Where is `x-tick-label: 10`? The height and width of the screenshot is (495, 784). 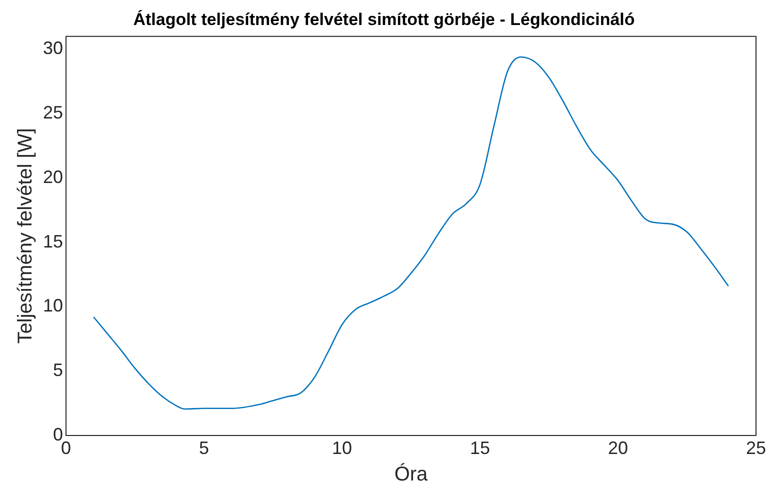
x-tick-label: 10 is located at coordinates (342, 448).